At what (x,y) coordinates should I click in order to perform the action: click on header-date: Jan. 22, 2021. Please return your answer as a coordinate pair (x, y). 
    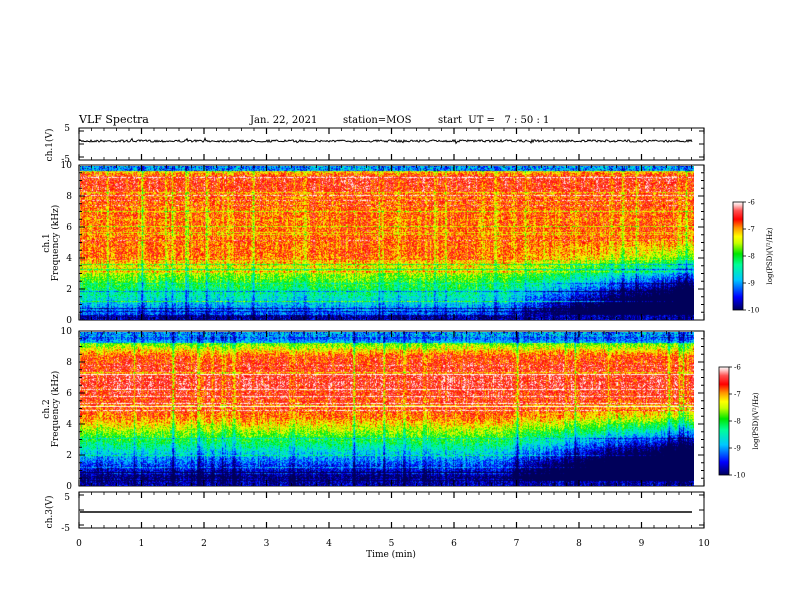
    Looking at the image, I should click on (283, 120).